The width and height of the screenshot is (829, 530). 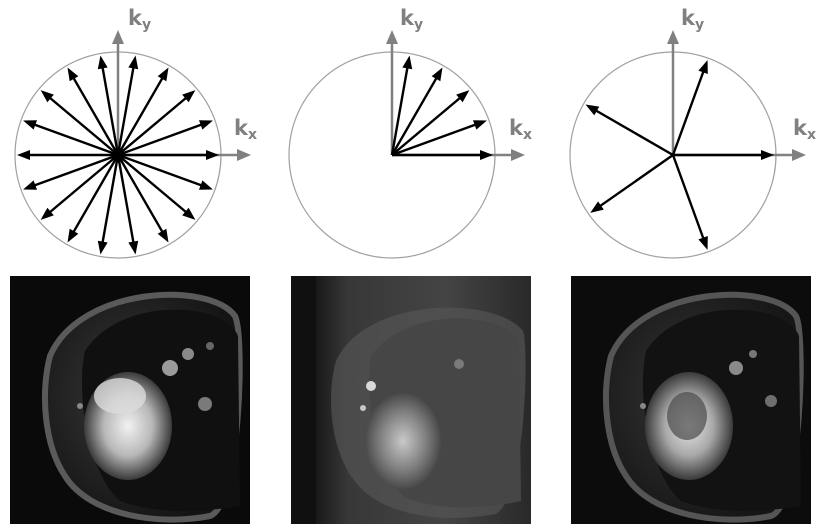 I want to click on mri-image-half-sector, so click(x=411, y=400).